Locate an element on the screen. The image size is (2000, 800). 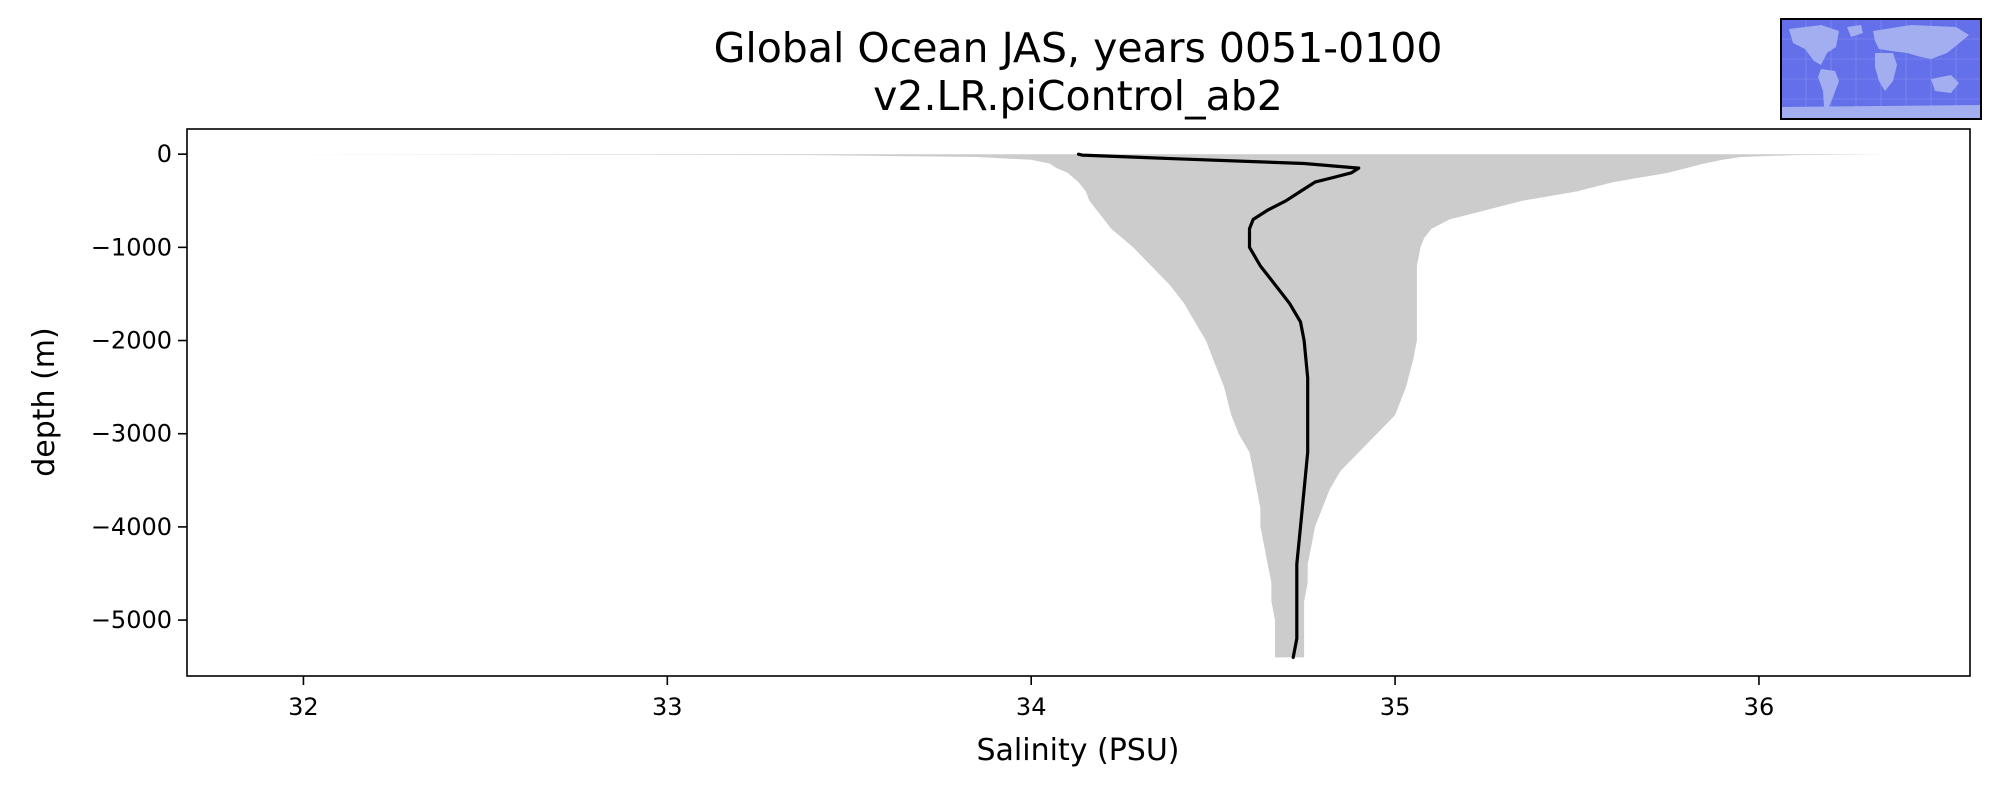
x-axis: 32 33 34 35 36 is located at coordinates (1031, 698).